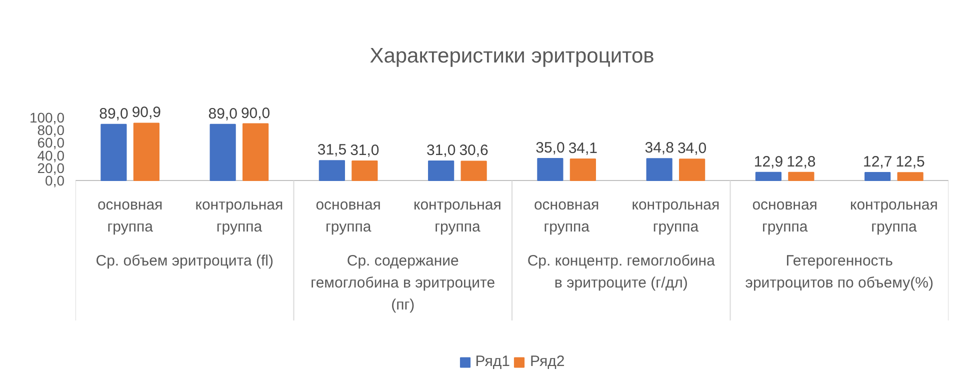 This screenshot has height=379, width=970. Describe the element at coordinates (839, 272) in the screenshot. I see `text: Гетерогенность эритроцитов по объему(%)` at that location.